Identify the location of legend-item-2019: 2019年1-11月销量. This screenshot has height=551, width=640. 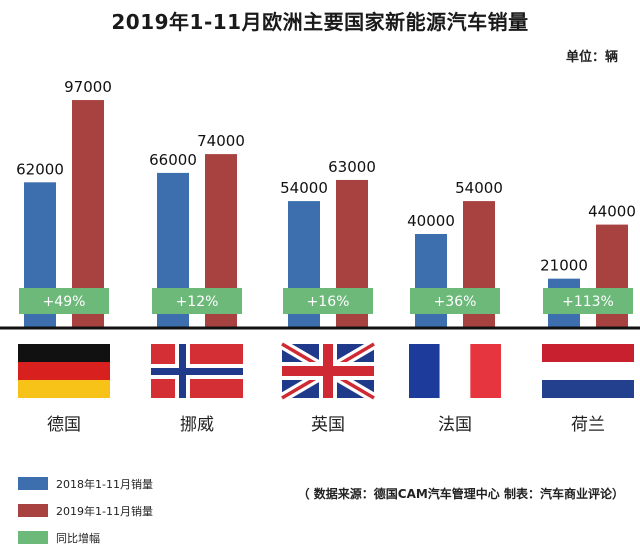
(85, 510).